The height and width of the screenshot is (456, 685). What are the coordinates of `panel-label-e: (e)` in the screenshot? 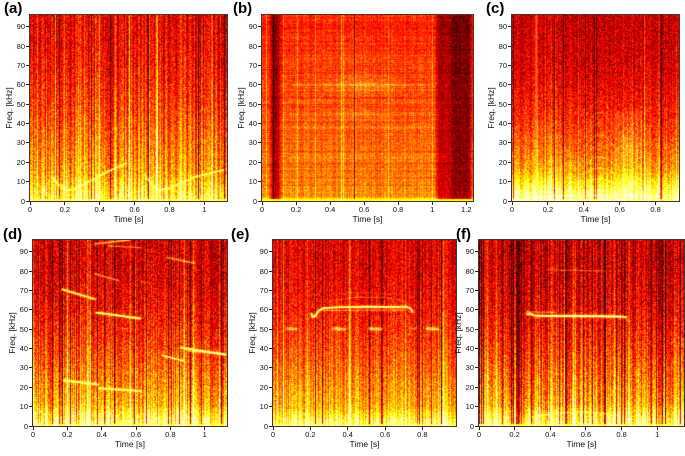 It's located at (240, 234).